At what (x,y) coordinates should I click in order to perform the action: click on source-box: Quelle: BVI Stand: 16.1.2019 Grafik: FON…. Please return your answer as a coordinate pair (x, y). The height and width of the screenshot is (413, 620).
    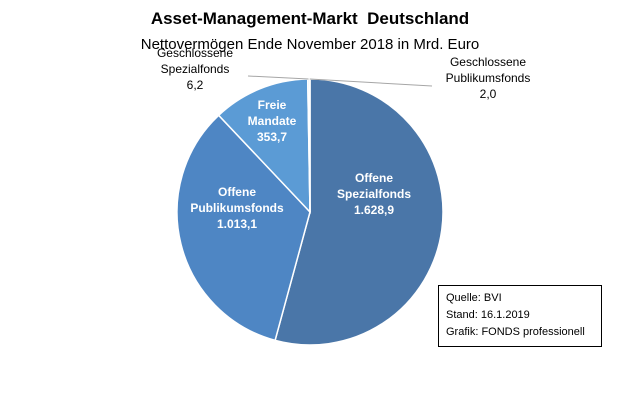
    Looking at the image, I should click on (520, 316).